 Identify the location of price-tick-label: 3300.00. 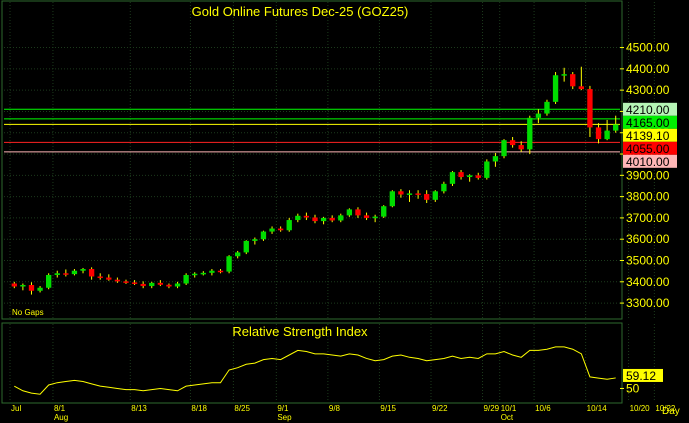
(648, 303).